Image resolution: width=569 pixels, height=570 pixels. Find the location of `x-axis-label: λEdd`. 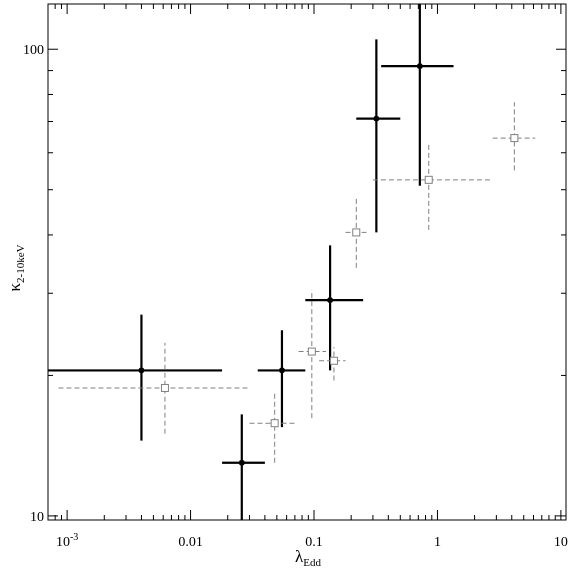

x-axis-label: λEdd is located at coordinates (308, 558).